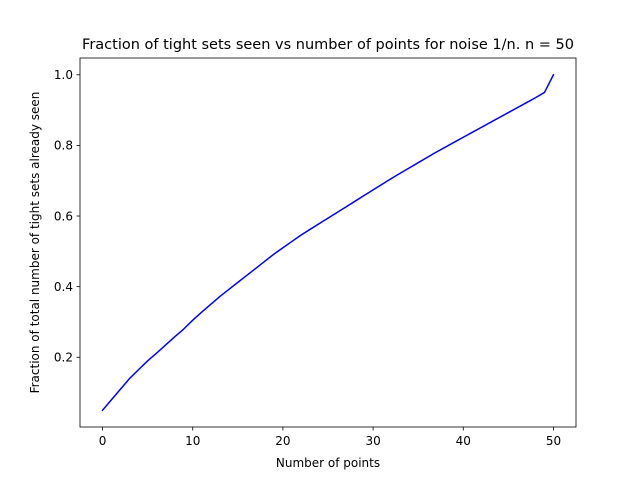 The width and height of the screenshot is (640, 480). What do you see at coordinates (63, 75) in the screenshot?
I see `y-tick-label: 1.0` at bounding box center [63, 75].